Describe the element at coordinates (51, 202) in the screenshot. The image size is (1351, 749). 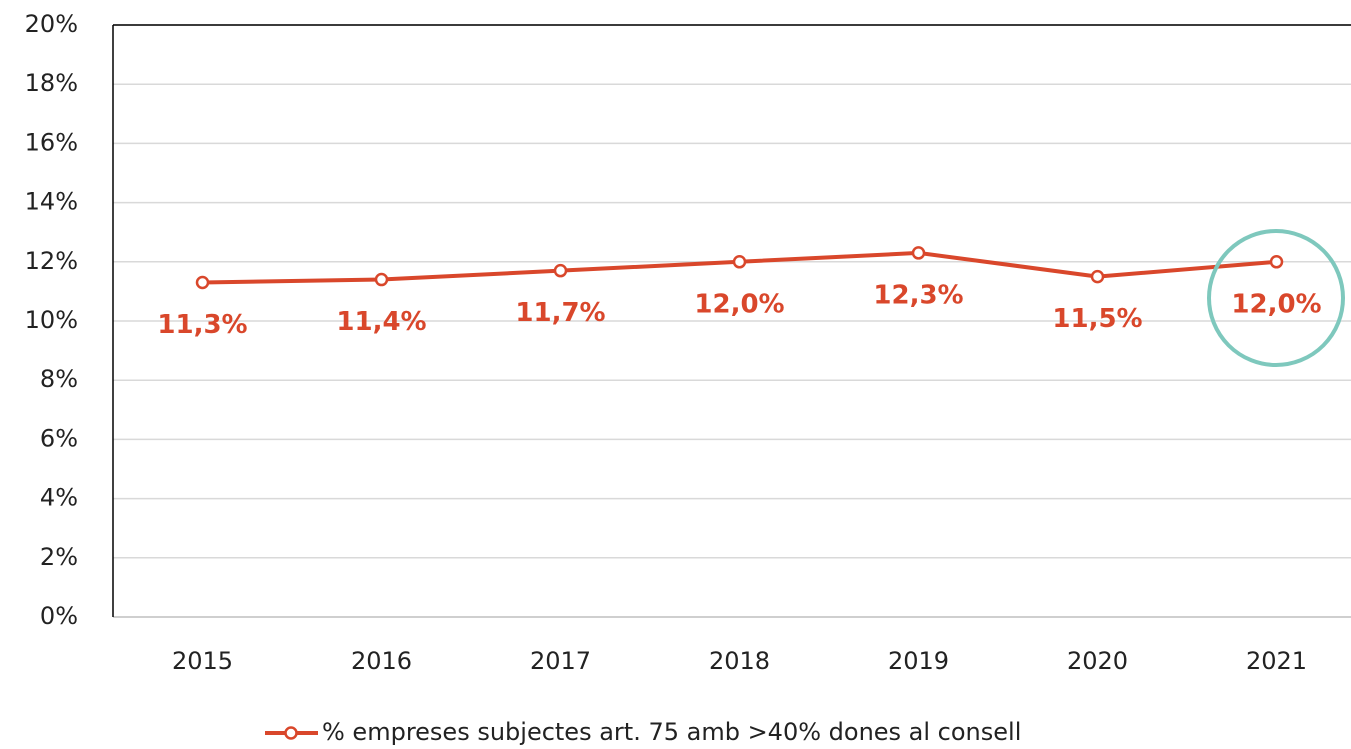
I see `y-tick-label: 14%` at that location.